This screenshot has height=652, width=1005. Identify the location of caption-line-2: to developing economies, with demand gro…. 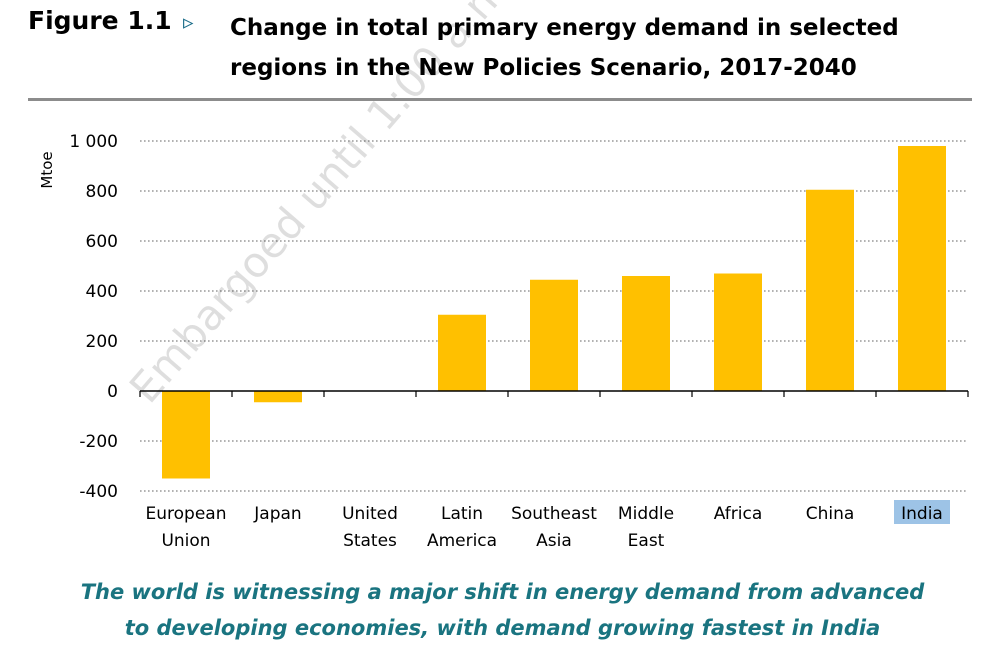
(502, 628).